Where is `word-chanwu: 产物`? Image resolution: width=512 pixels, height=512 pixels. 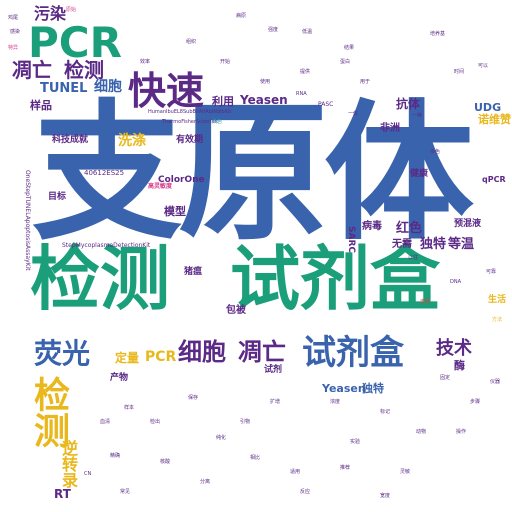 word-chanwu: 产物 is located at coordinates (119, 378).